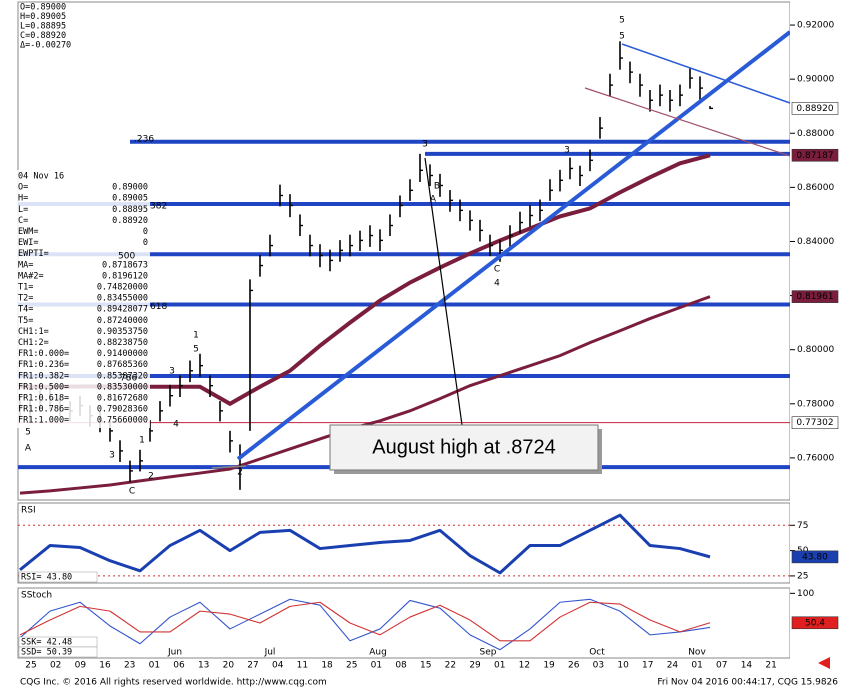 The image size is (854, 695). I want to click on data-window-value: 0.89000, so click(130, 188).